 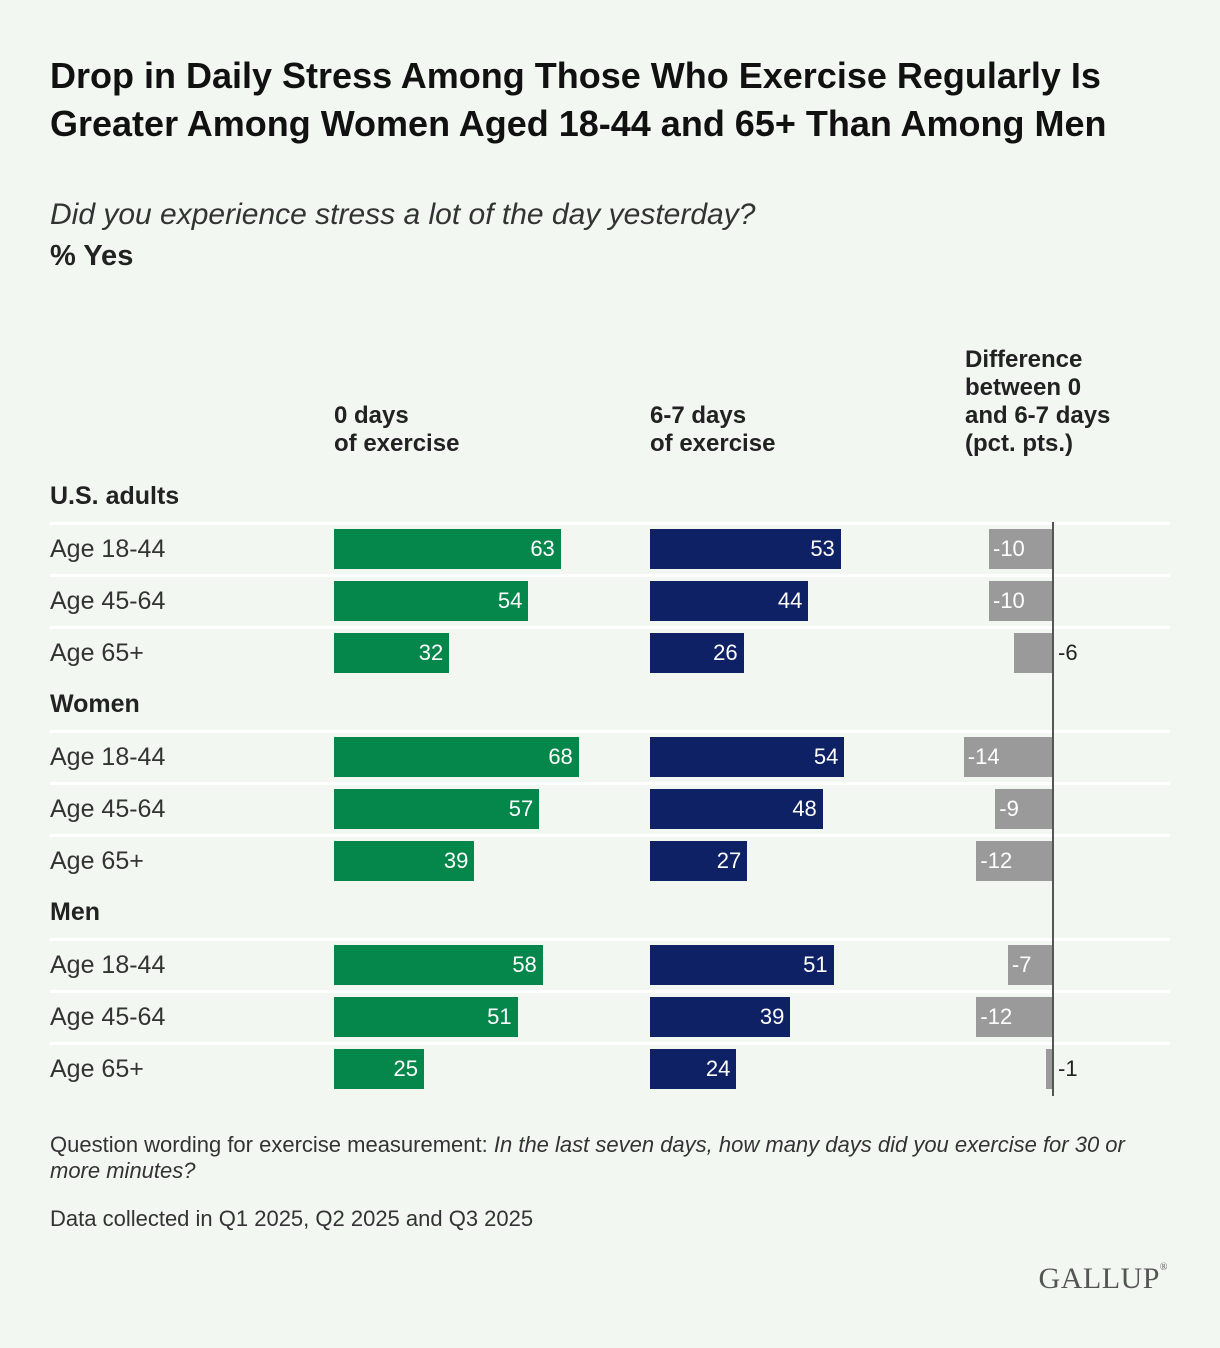 What do you see at coordinates (718, 1068) in the screenshot?
I see `bar-six-seven-days-label: 24` at bounding box center [718, 1068].